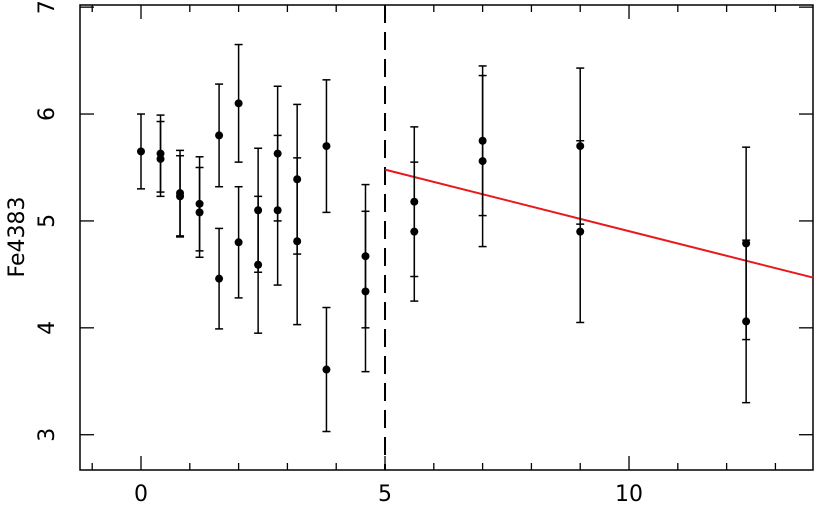 This screenshot has height=507, width=817. I want to click on y-tick-label: 4, so click(47, 328).